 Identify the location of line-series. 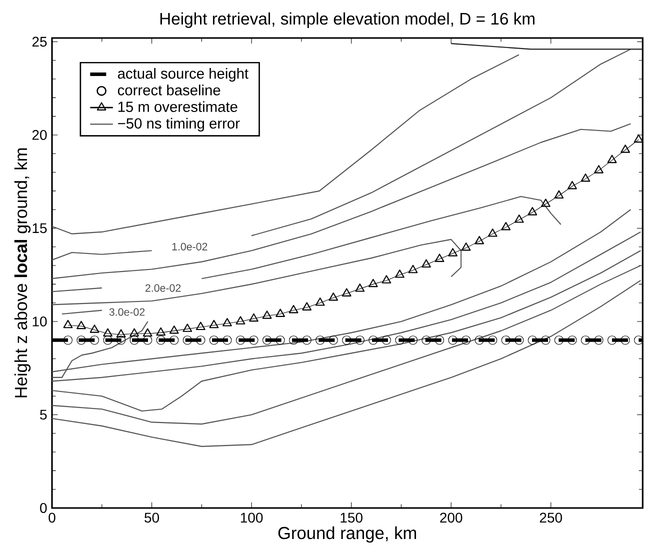
(257, 272).